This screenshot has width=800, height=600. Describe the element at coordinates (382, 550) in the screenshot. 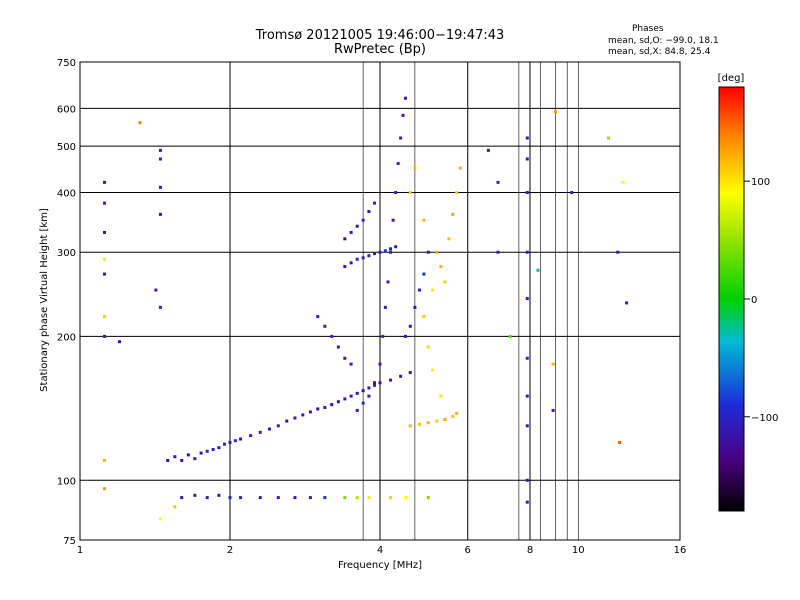

I see `x-tick-labels: 1 2 4 6 8 10 16` at that location.